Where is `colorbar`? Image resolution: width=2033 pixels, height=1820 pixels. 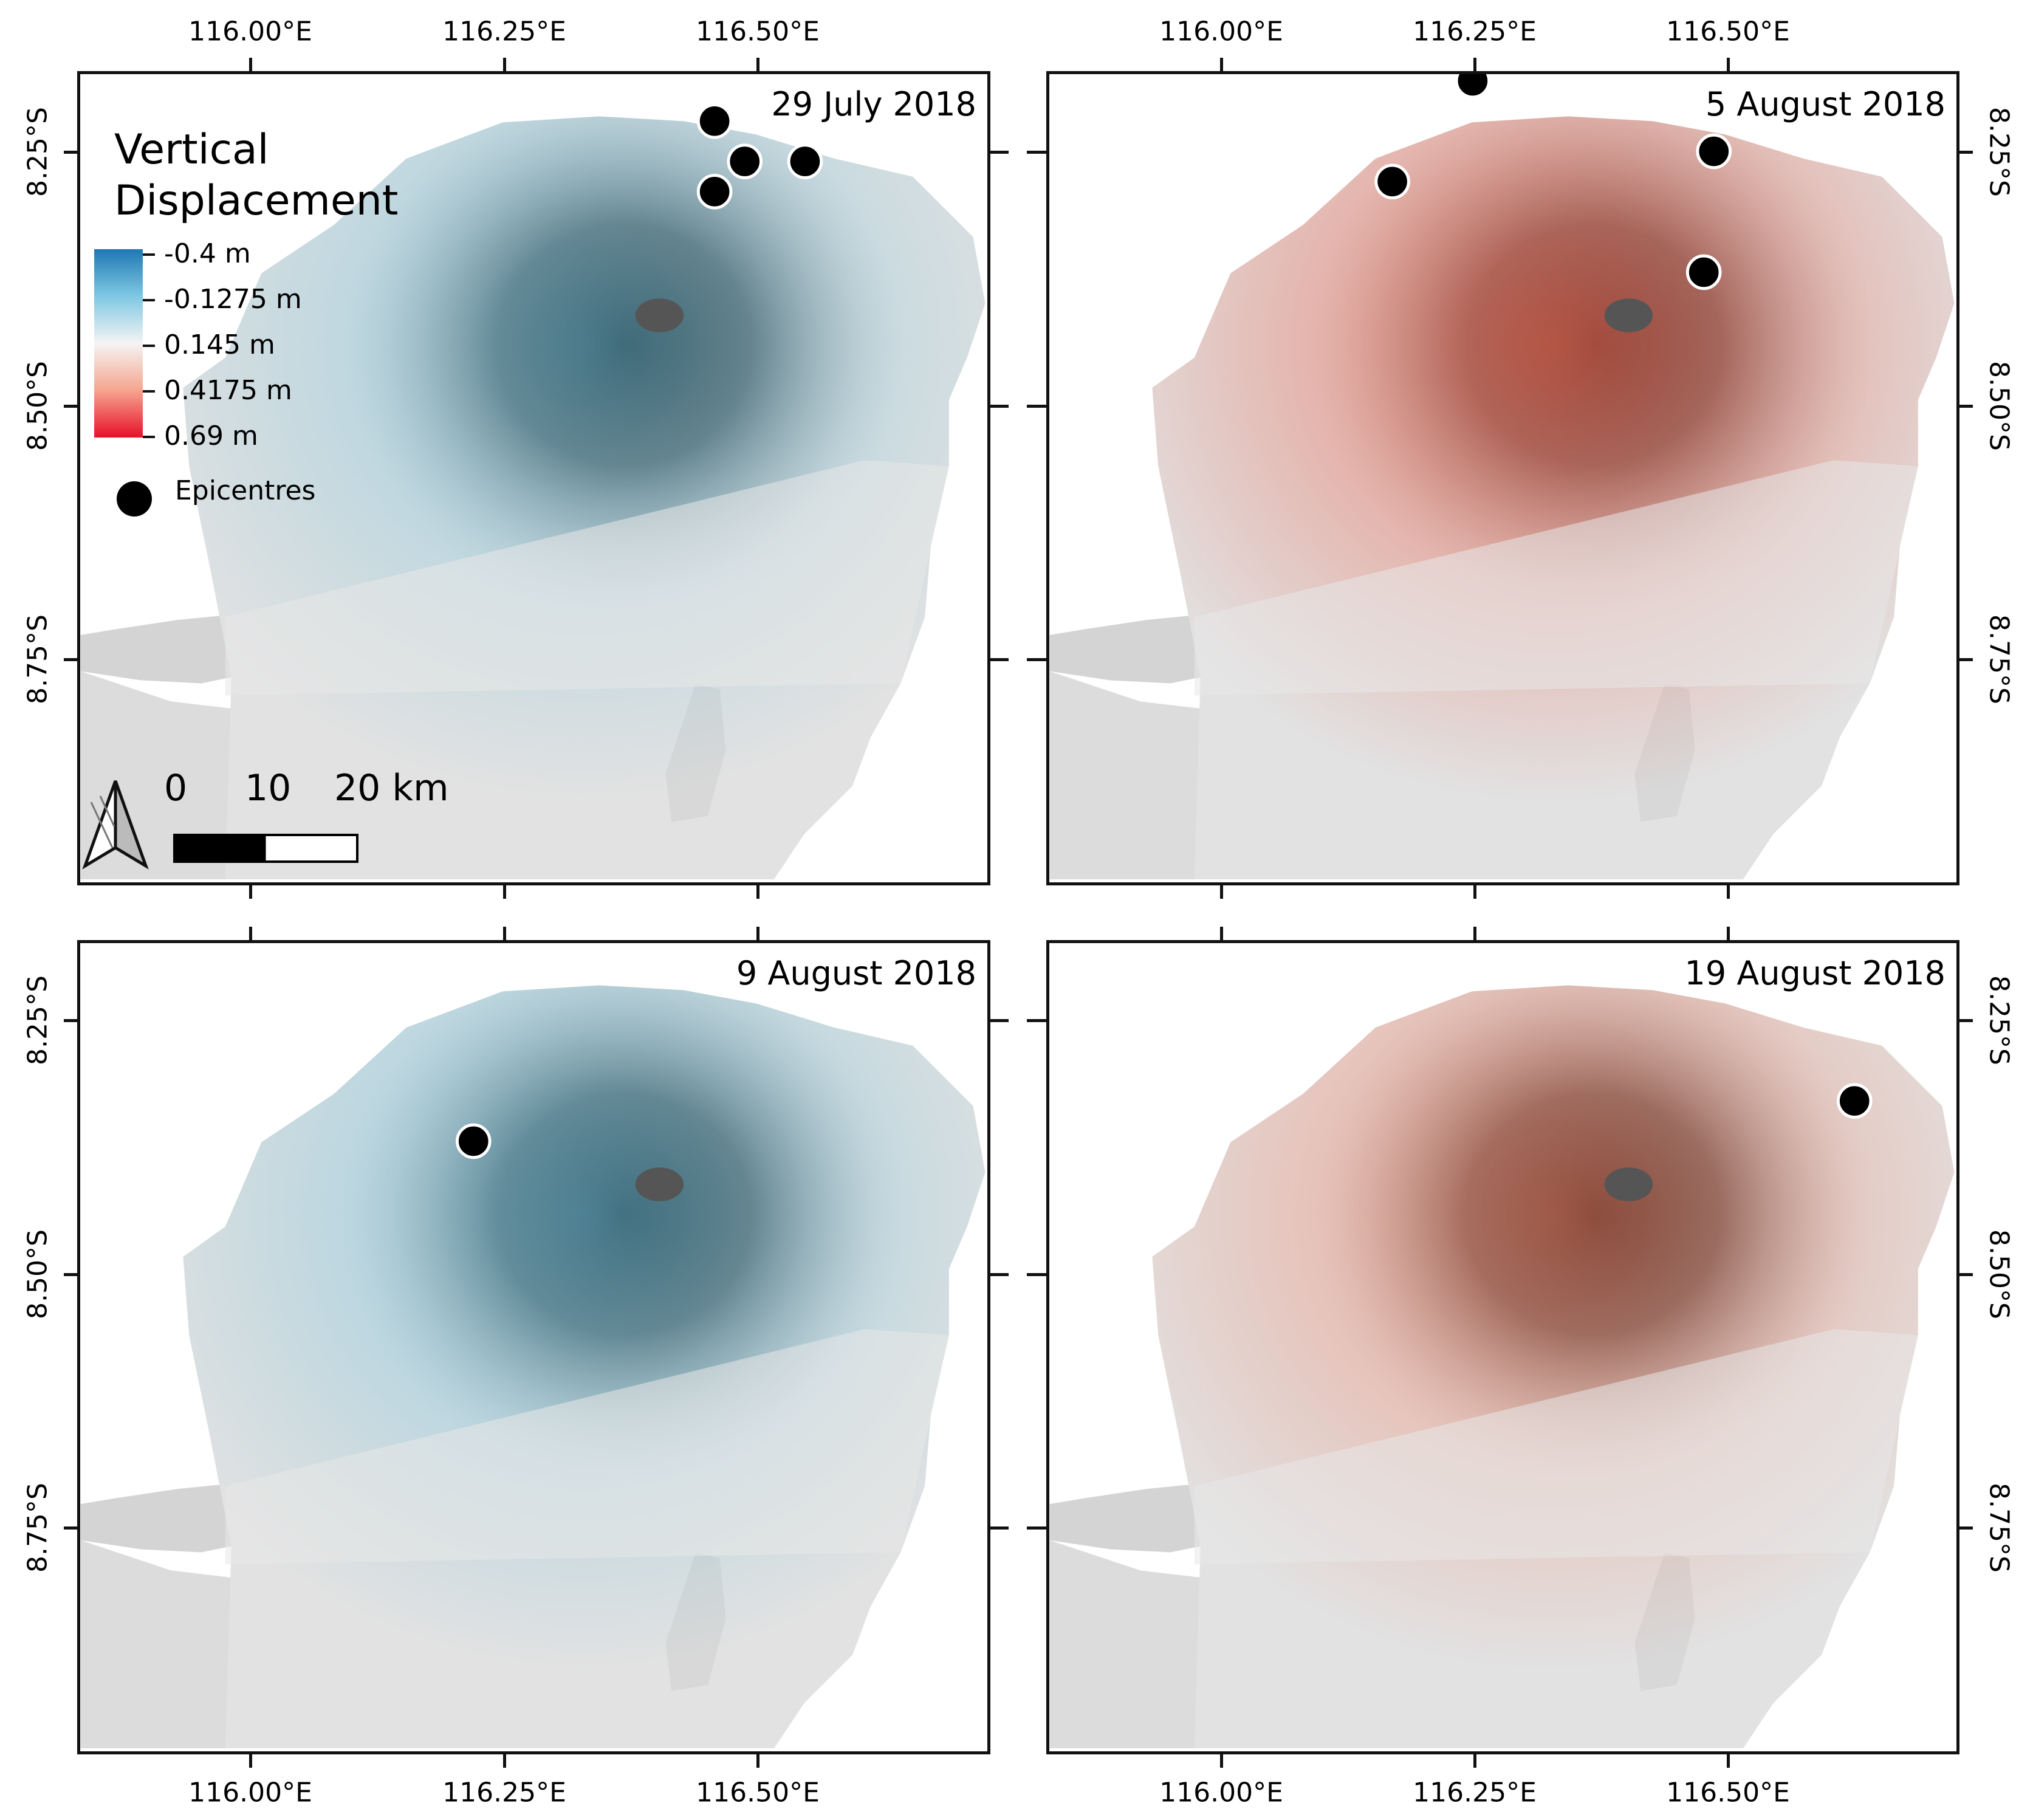
colorbar is located at coordinates (119, 343).